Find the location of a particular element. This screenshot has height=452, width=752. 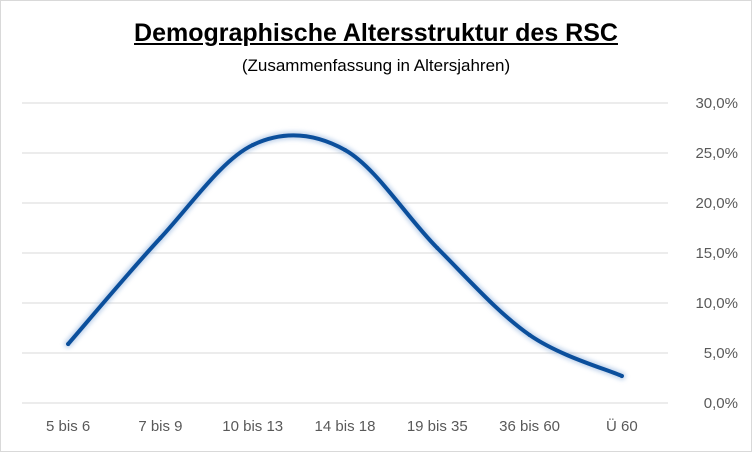

x-tick-label: 36 bis 60 is located at coordinates (529, 426).